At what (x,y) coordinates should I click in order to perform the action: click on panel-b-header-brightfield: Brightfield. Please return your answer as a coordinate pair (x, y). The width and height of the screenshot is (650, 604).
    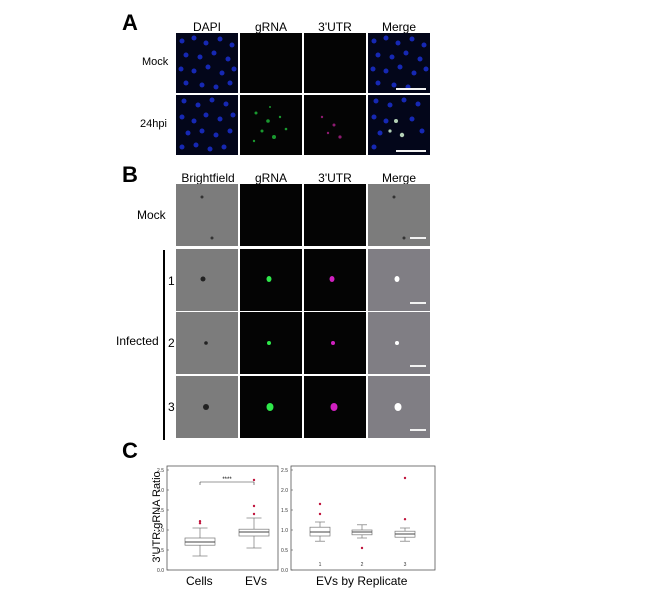
    Looking at the image, I should click on (208, 178).